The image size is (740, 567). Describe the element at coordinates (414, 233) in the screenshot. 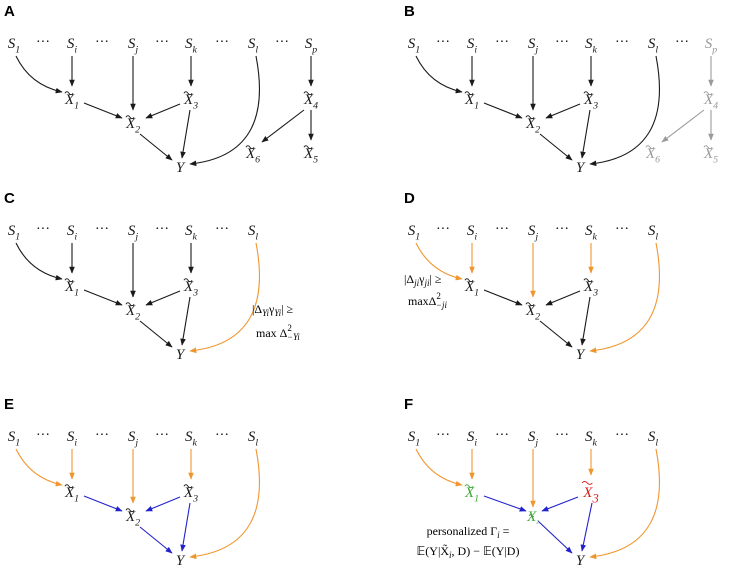

I see `node-d-s1-label: S1` at that location.